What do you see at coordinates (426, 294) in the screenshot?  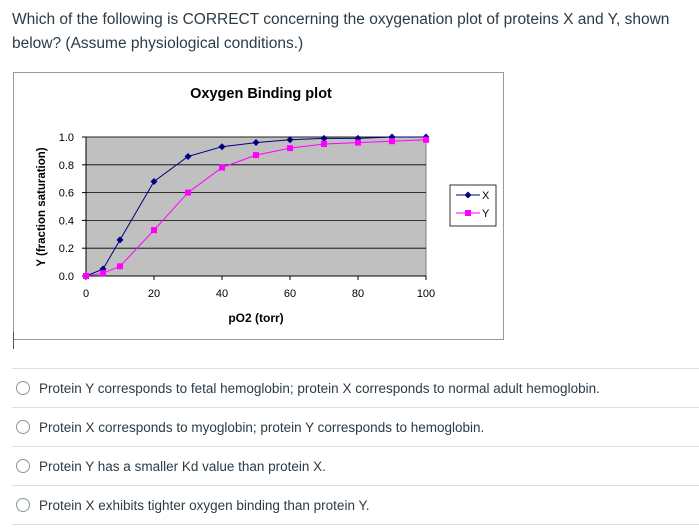 I see `x-tick-label: 100` at bounding box center [426, 294].